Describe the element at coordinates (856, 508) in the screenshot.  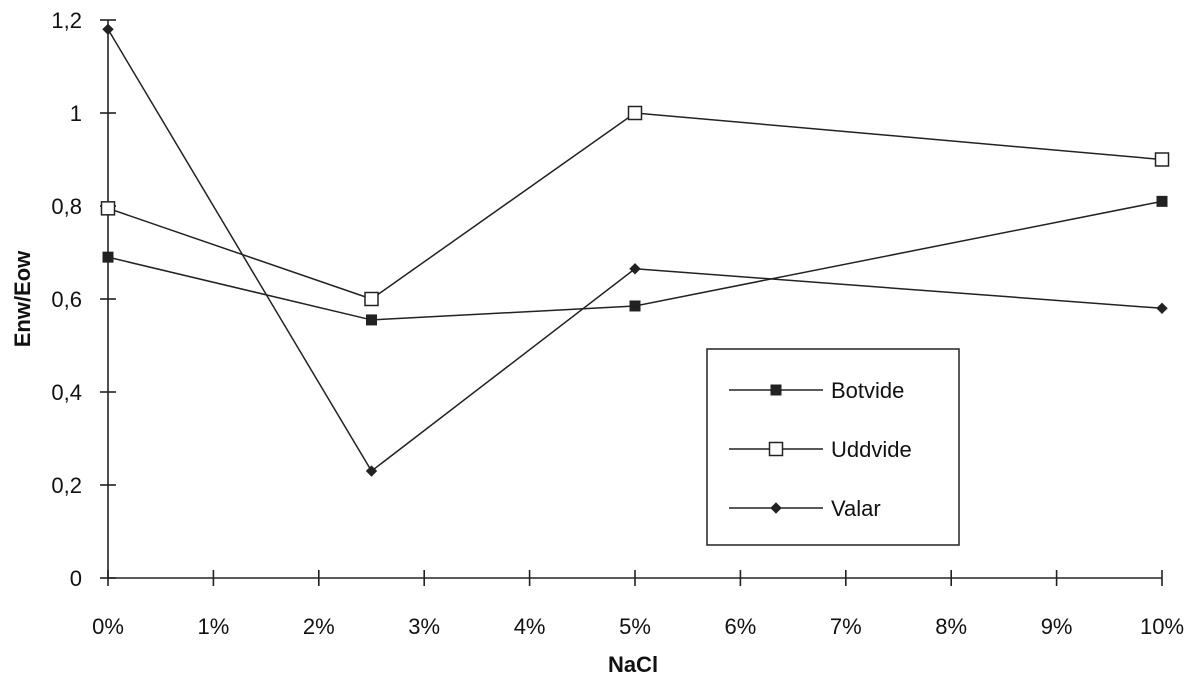
I see `legend-label-valar: Valar` at that location.